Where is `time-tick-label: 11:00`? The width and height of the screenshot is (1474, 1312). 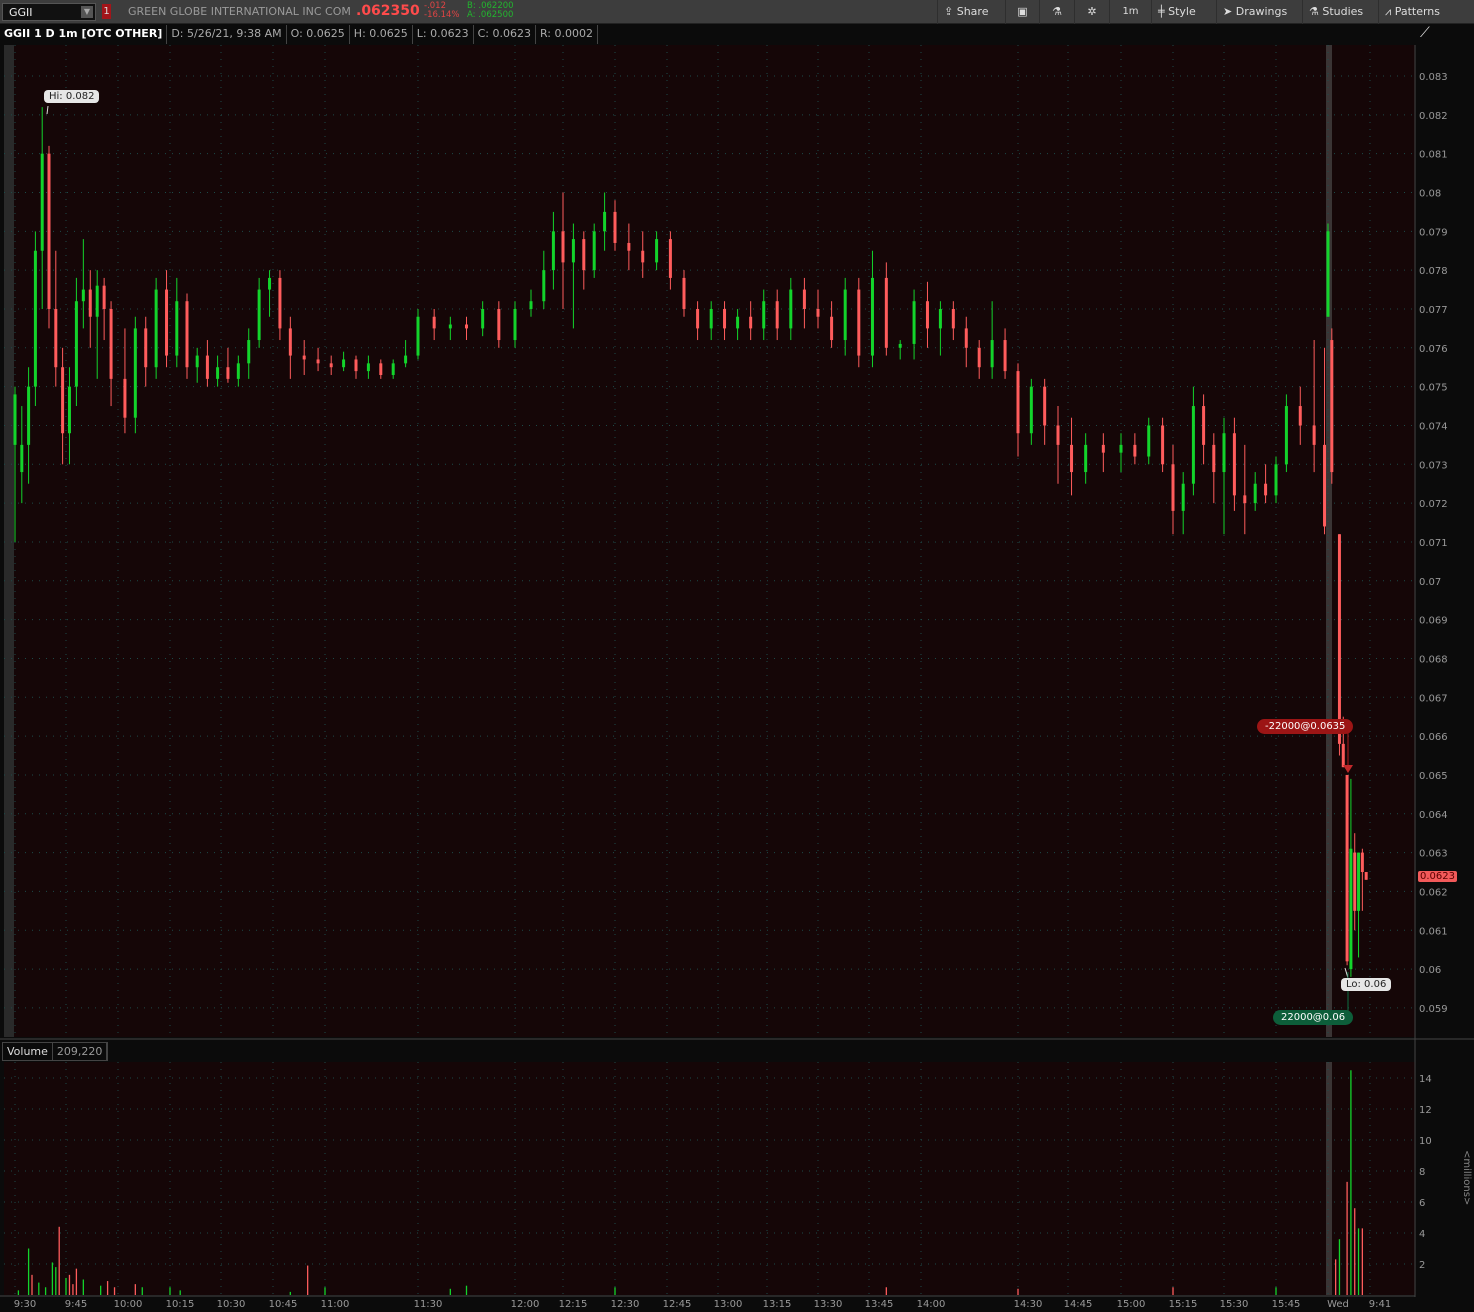
time-tick-label: 11:00 is located at coordinates (335, 1304).